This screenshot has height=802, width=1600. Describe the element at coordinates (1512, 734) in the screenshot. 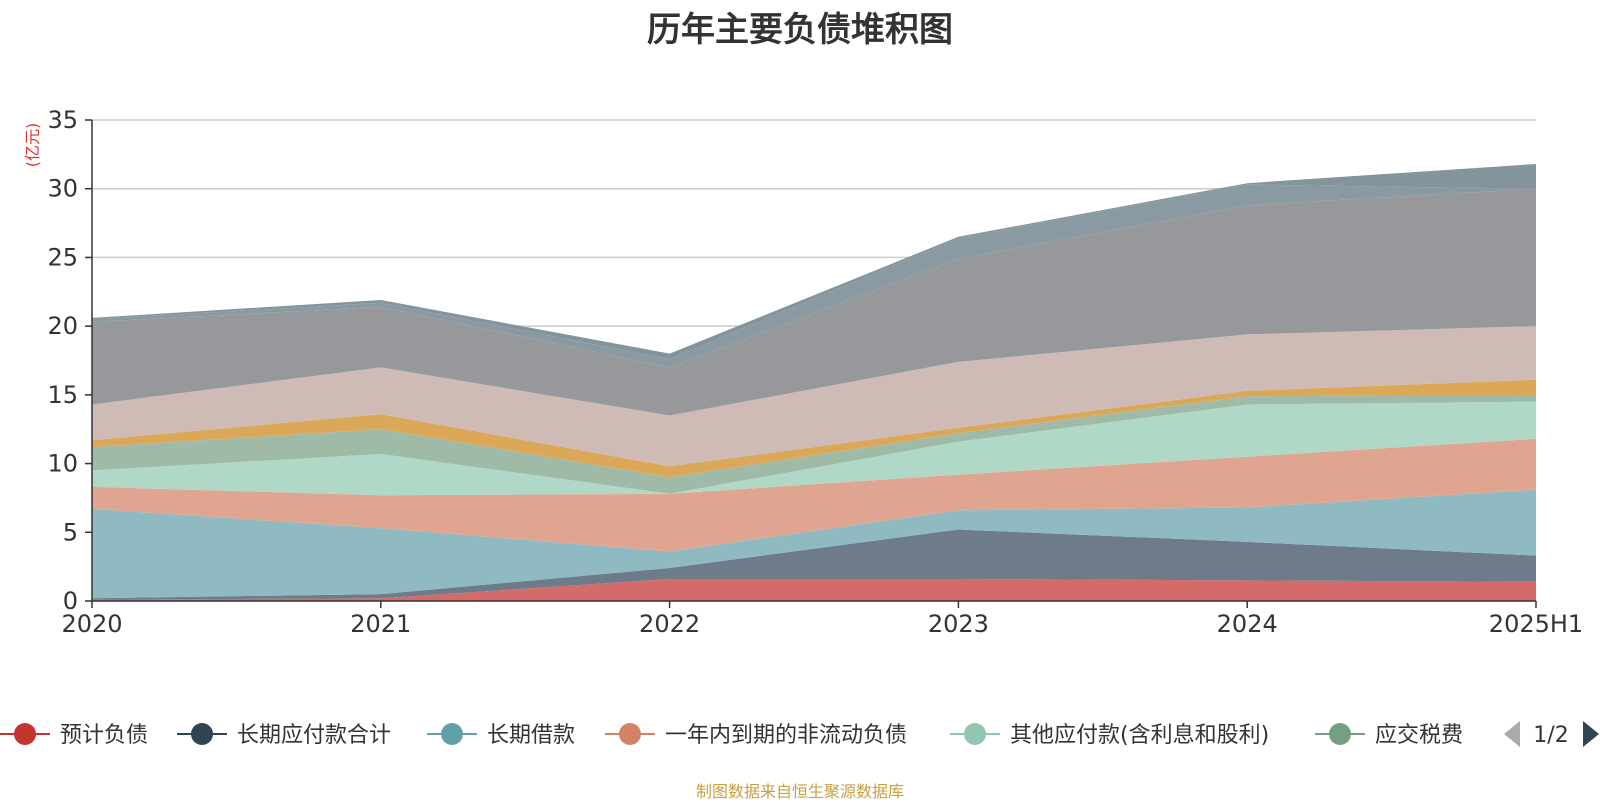

I see `legend-prev-page-icon` at that location.